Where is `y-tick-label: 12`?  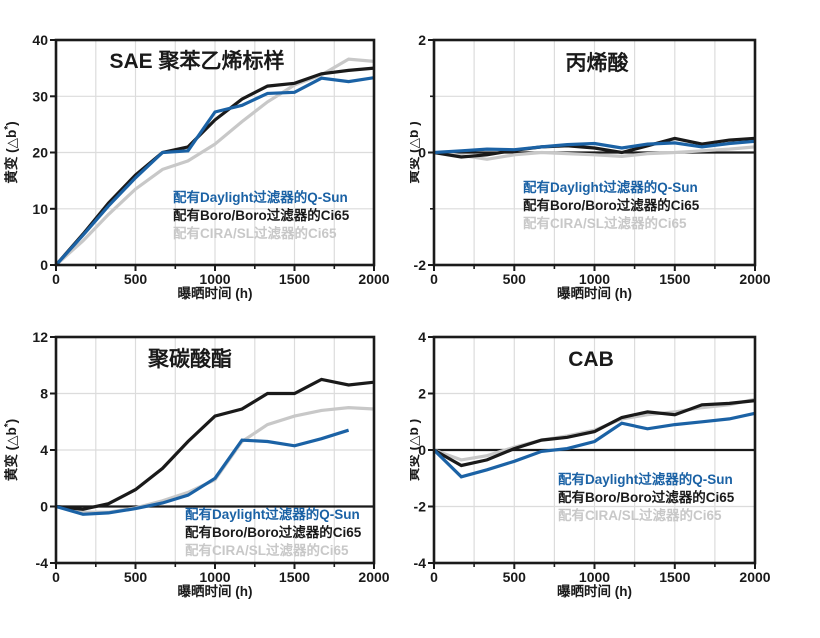
y-tick-label: 12 is located at coordinates (40, 337).